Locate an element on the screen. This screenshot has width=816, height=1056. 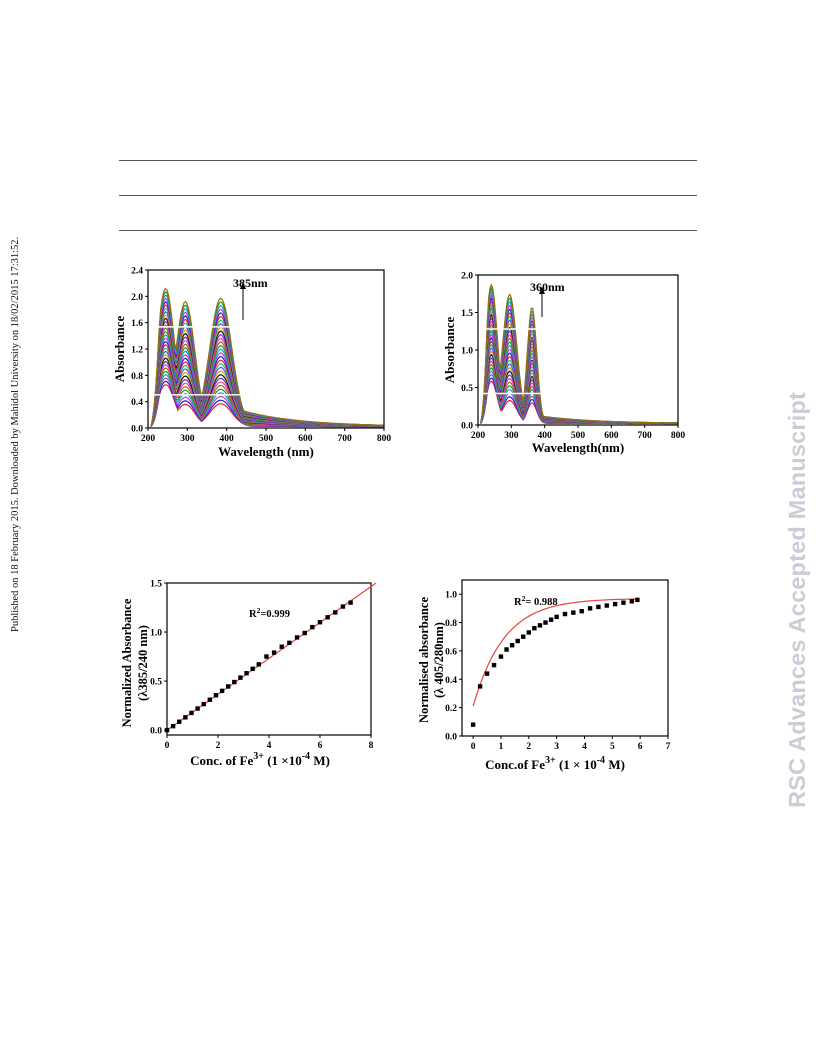
y-axis-label-line1: Normalised absorbance is located at coordinates (424, 660).